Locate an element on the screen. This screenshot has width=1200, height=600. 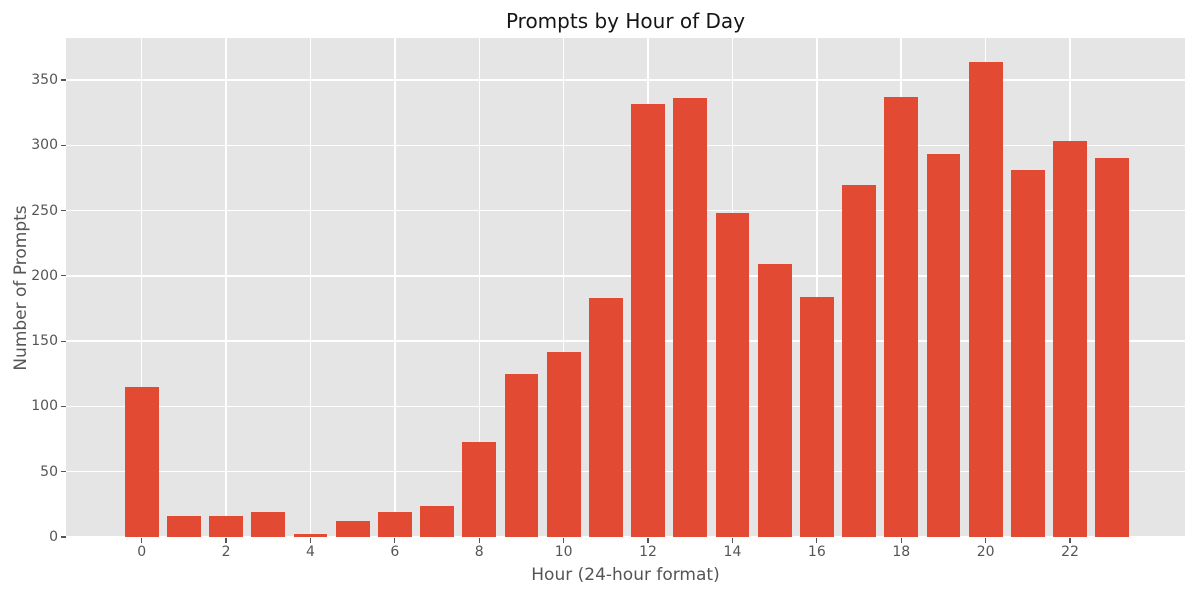
x-tick-label-2: 2 is located at coordinates (226, 552).